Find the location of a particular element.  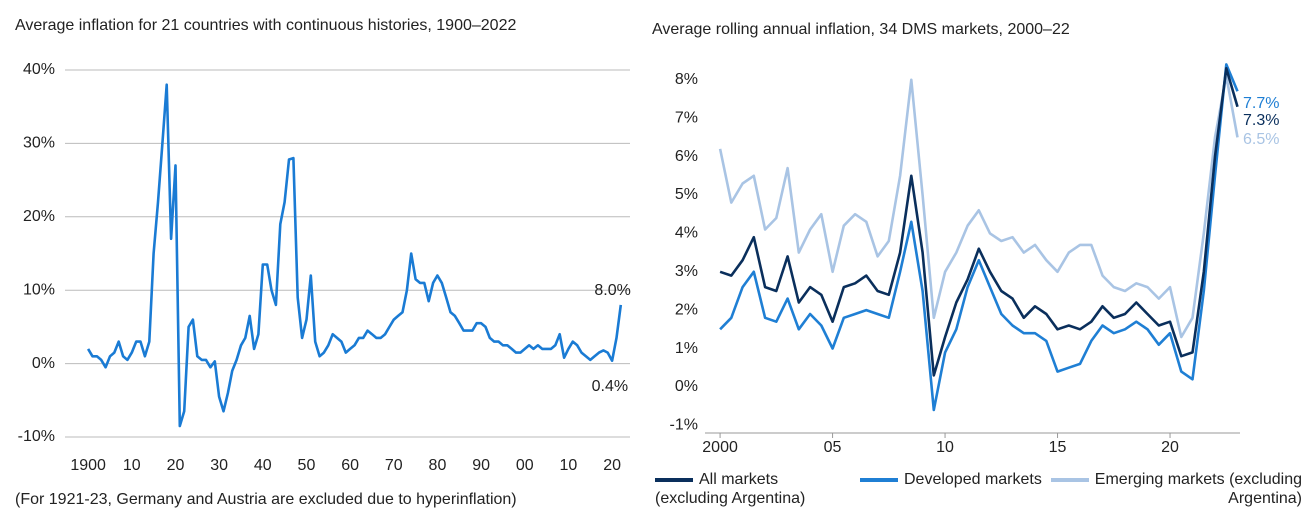

legend-item: All markets (excluding Argentina) is located at coordinates (747, 489).